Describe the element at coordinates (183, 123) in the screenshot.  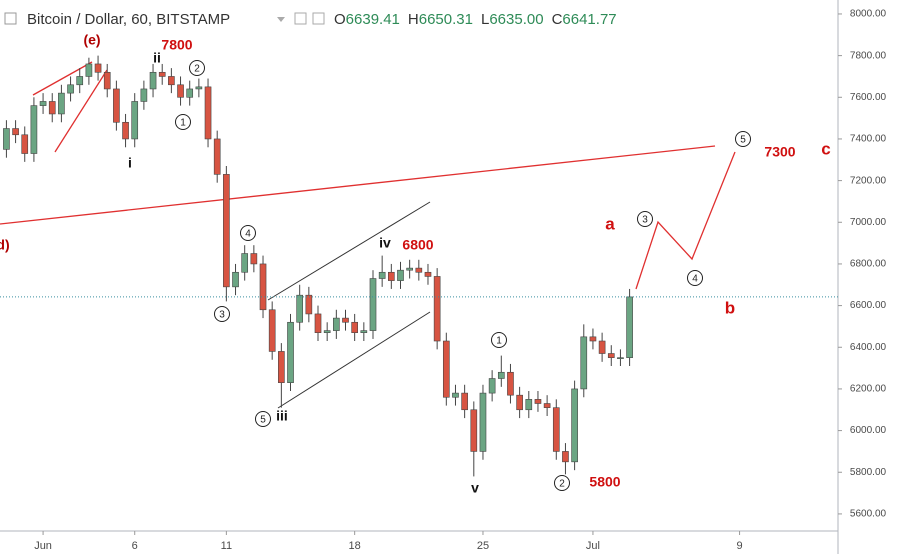
I see `wave-count: 1` at that location.